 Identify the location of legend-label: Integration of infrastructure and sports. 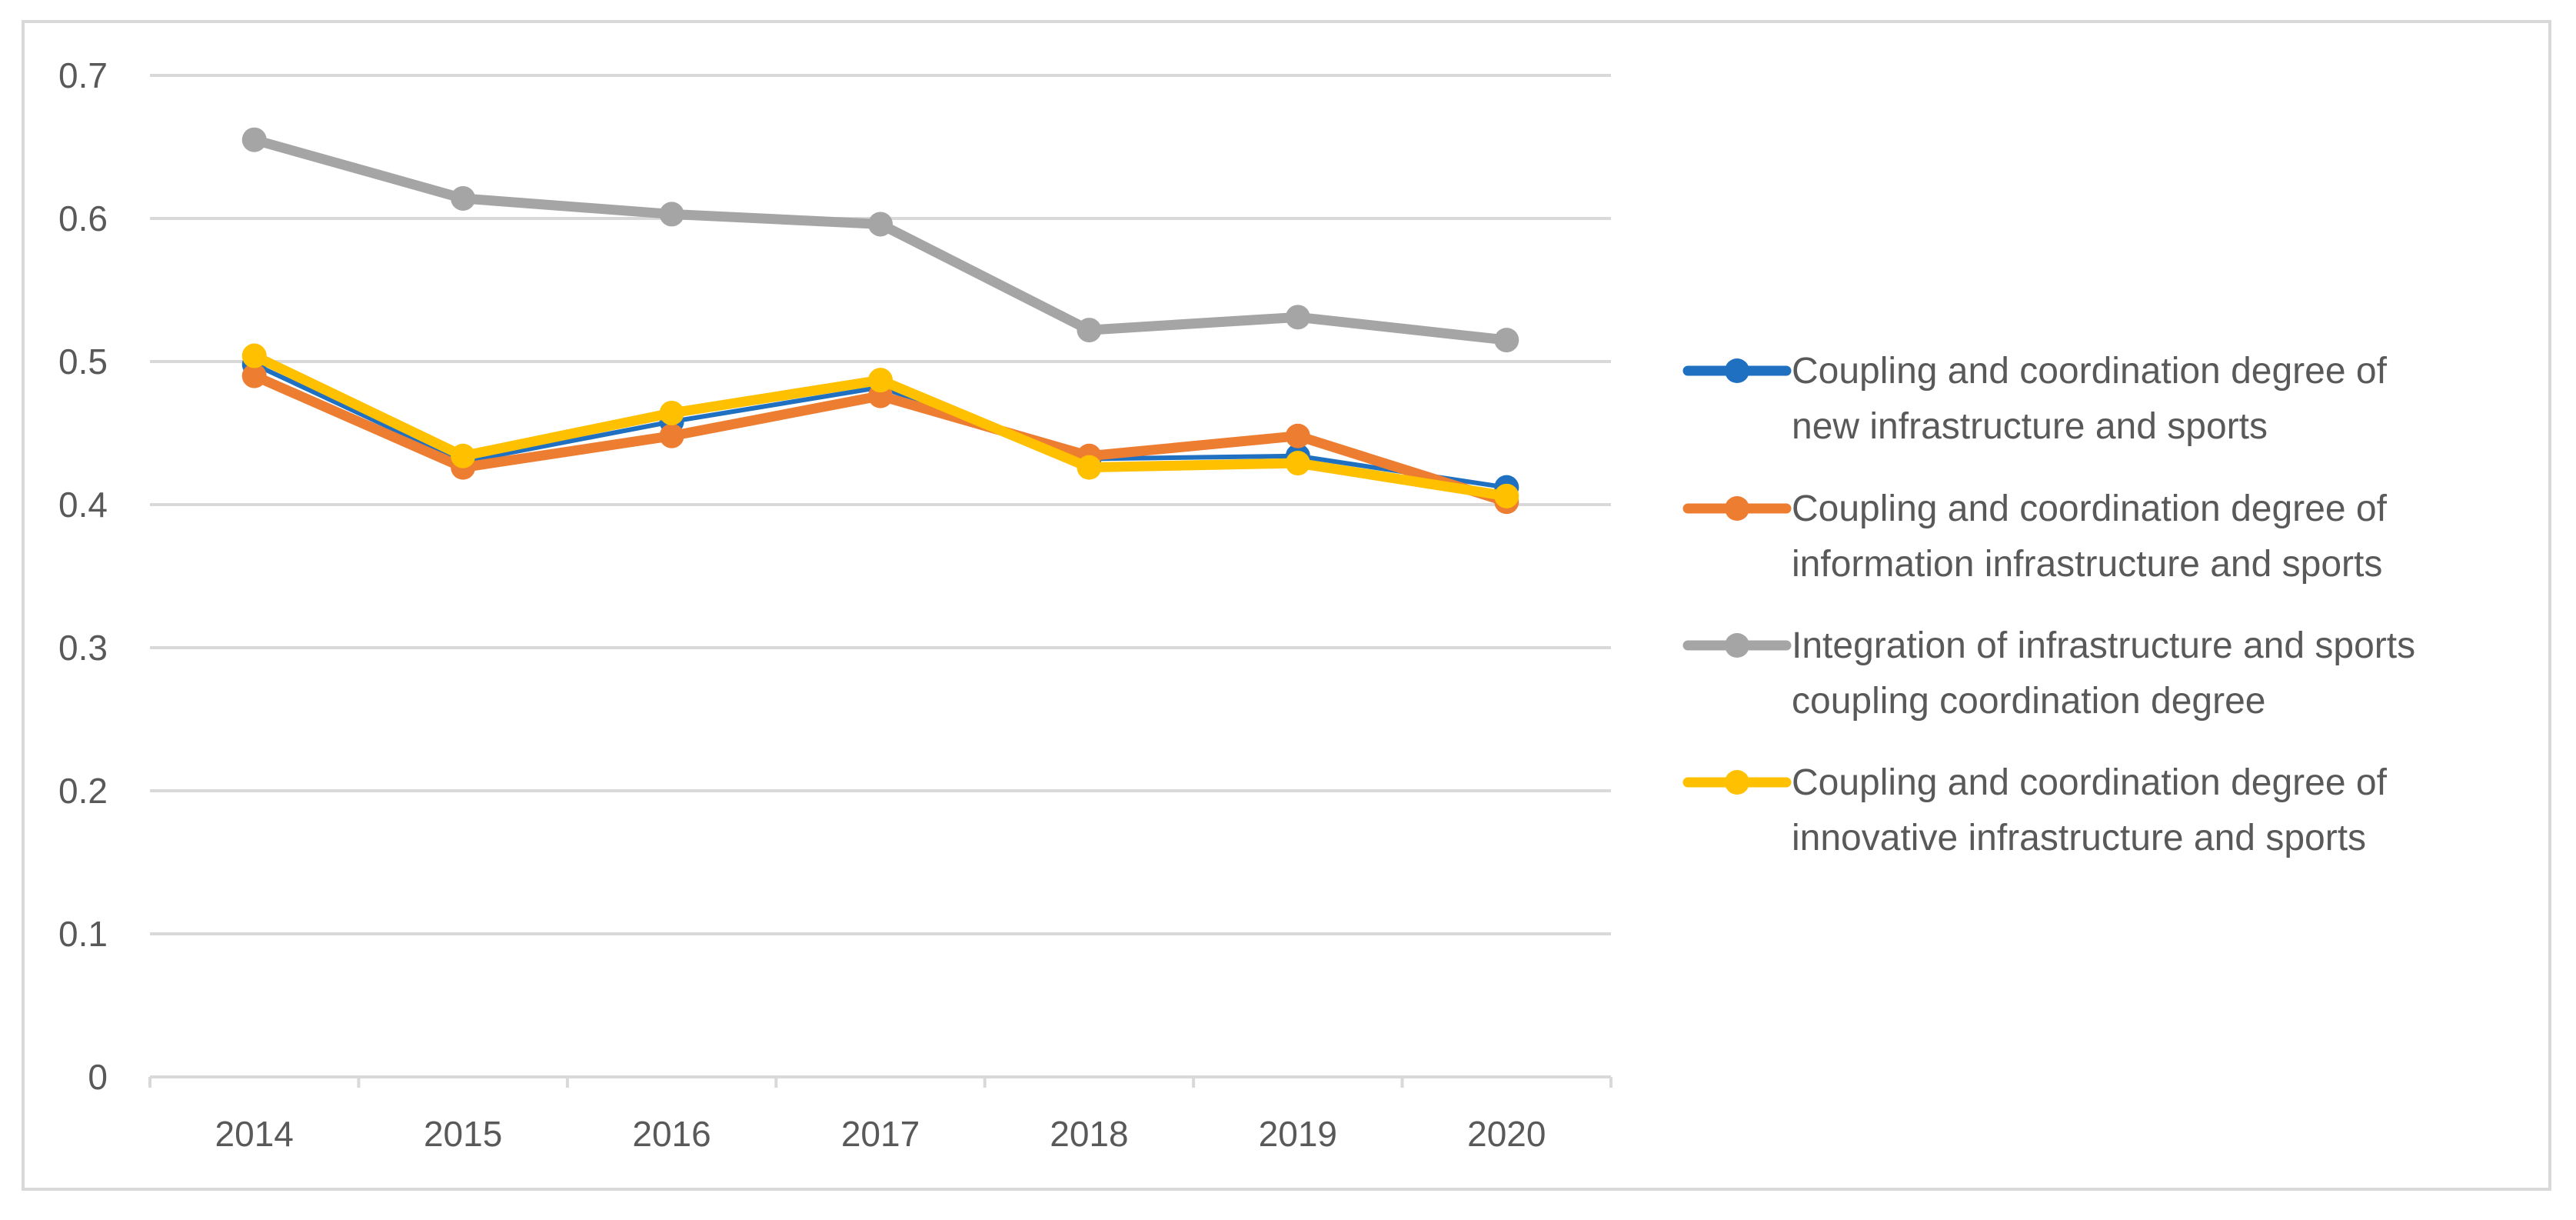
(2103, 645).